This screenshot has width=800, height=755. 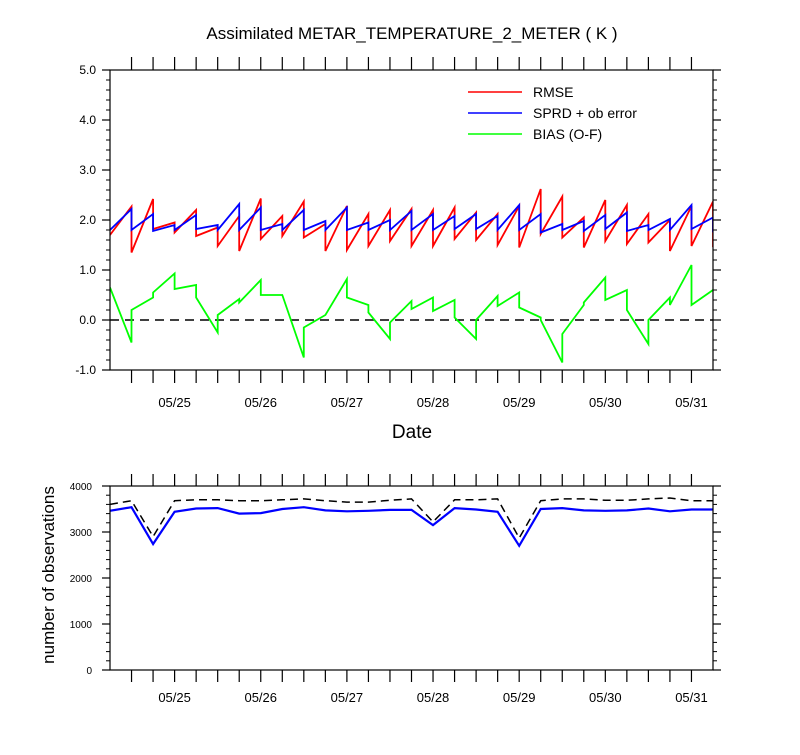 What do you see at coordinates (585, 113) in the screenshot?
I see `legend-label: SPRD + ob error` at bounding box center [585, 113].